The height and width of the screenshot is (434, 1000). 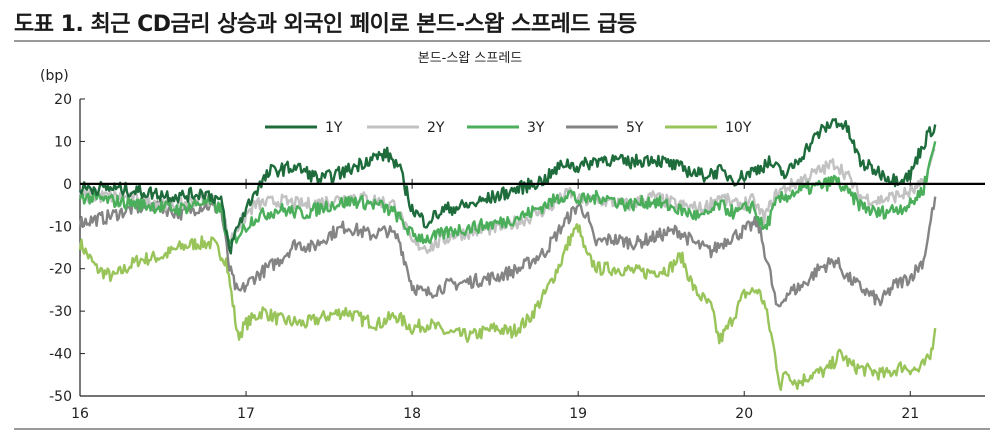 What do you see at coordinates (635, 128) in the screenshot?
I see `legend-label-5y: 5Y` at bounding box center [635, 128].